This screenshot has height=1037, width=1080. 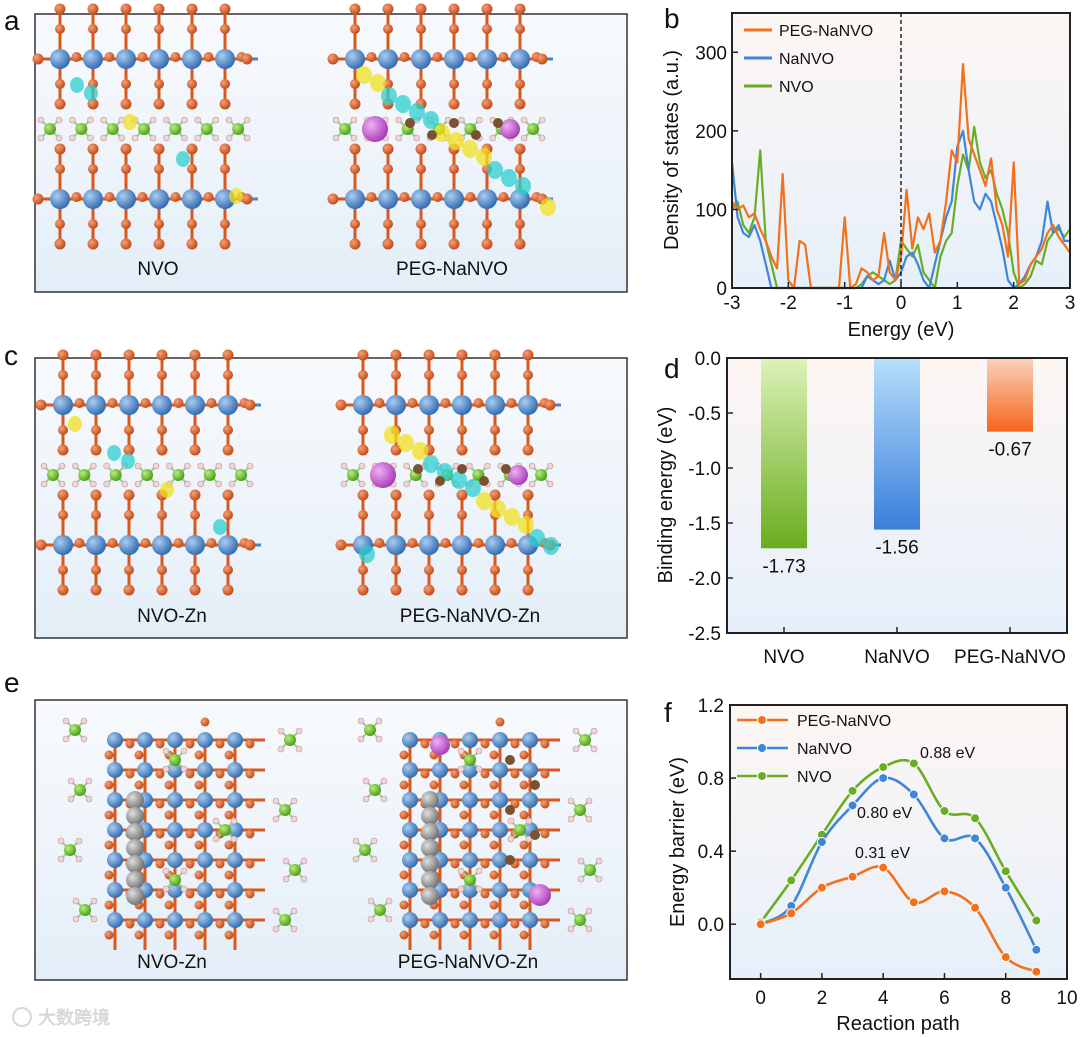 I want to click on legend-label: NVO, so click(x=814, y=777).